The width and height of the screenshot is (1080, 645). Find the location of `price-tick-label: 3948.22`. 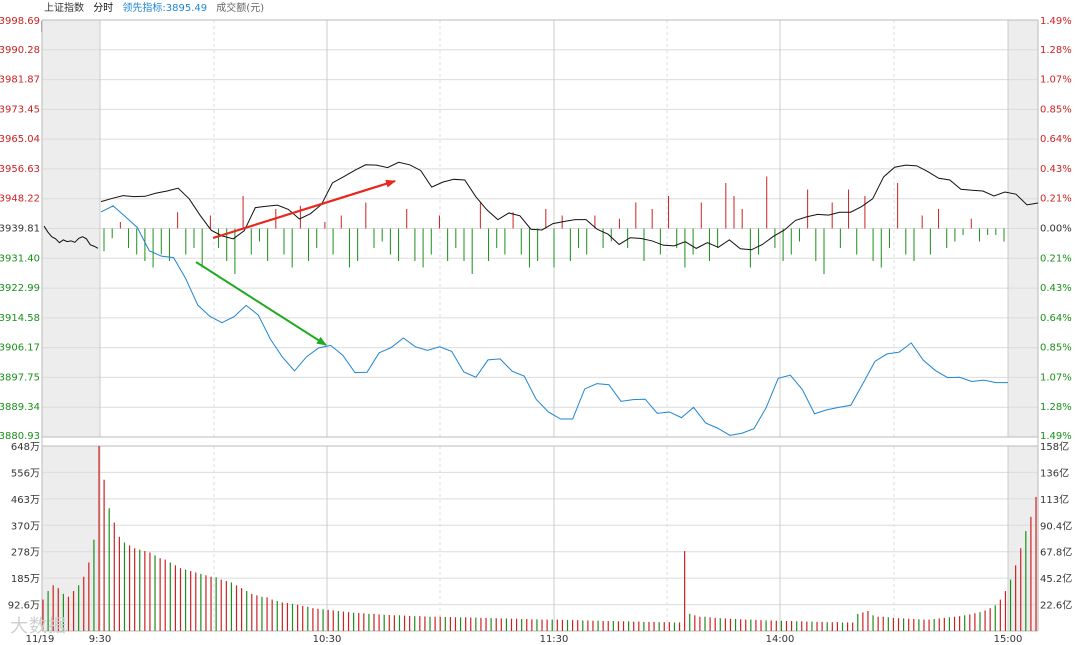

price-tick-label: 3948.22 is located at coordinates (20, 199).